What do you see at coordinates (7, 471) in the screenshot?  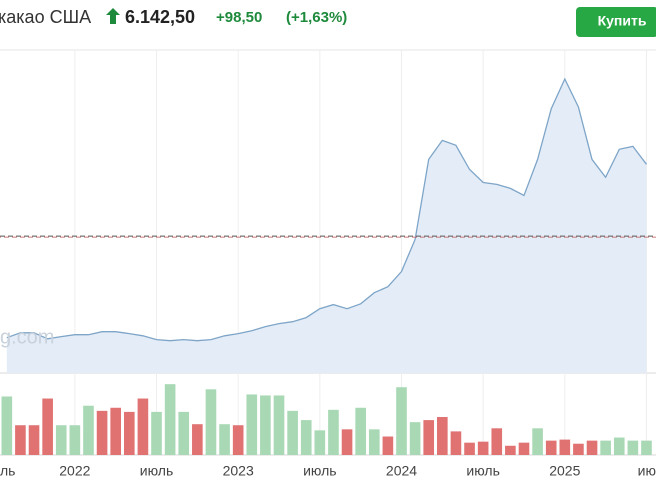 I see `x-tick-label: ль` at bounding box center [7, 471].